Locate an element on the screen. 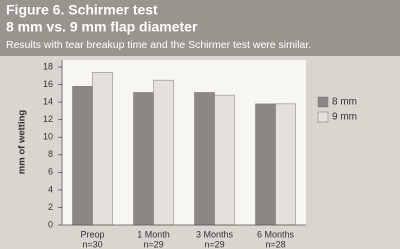  y-tick-label: 4 is located at coordinates (50, 189).